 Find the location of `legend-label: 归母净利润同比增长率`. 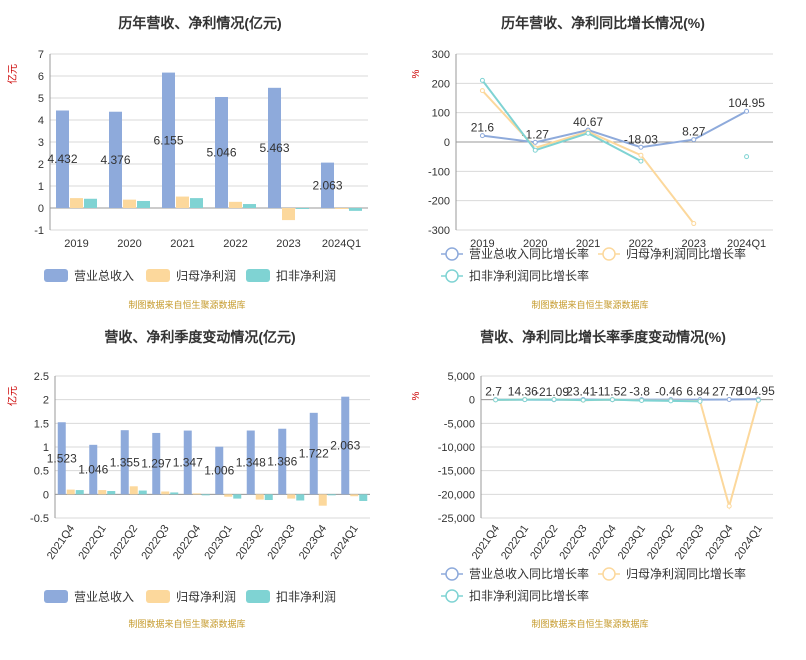

legend-label: 归母净利润同比增长率 is located at coordinates (686, 573).